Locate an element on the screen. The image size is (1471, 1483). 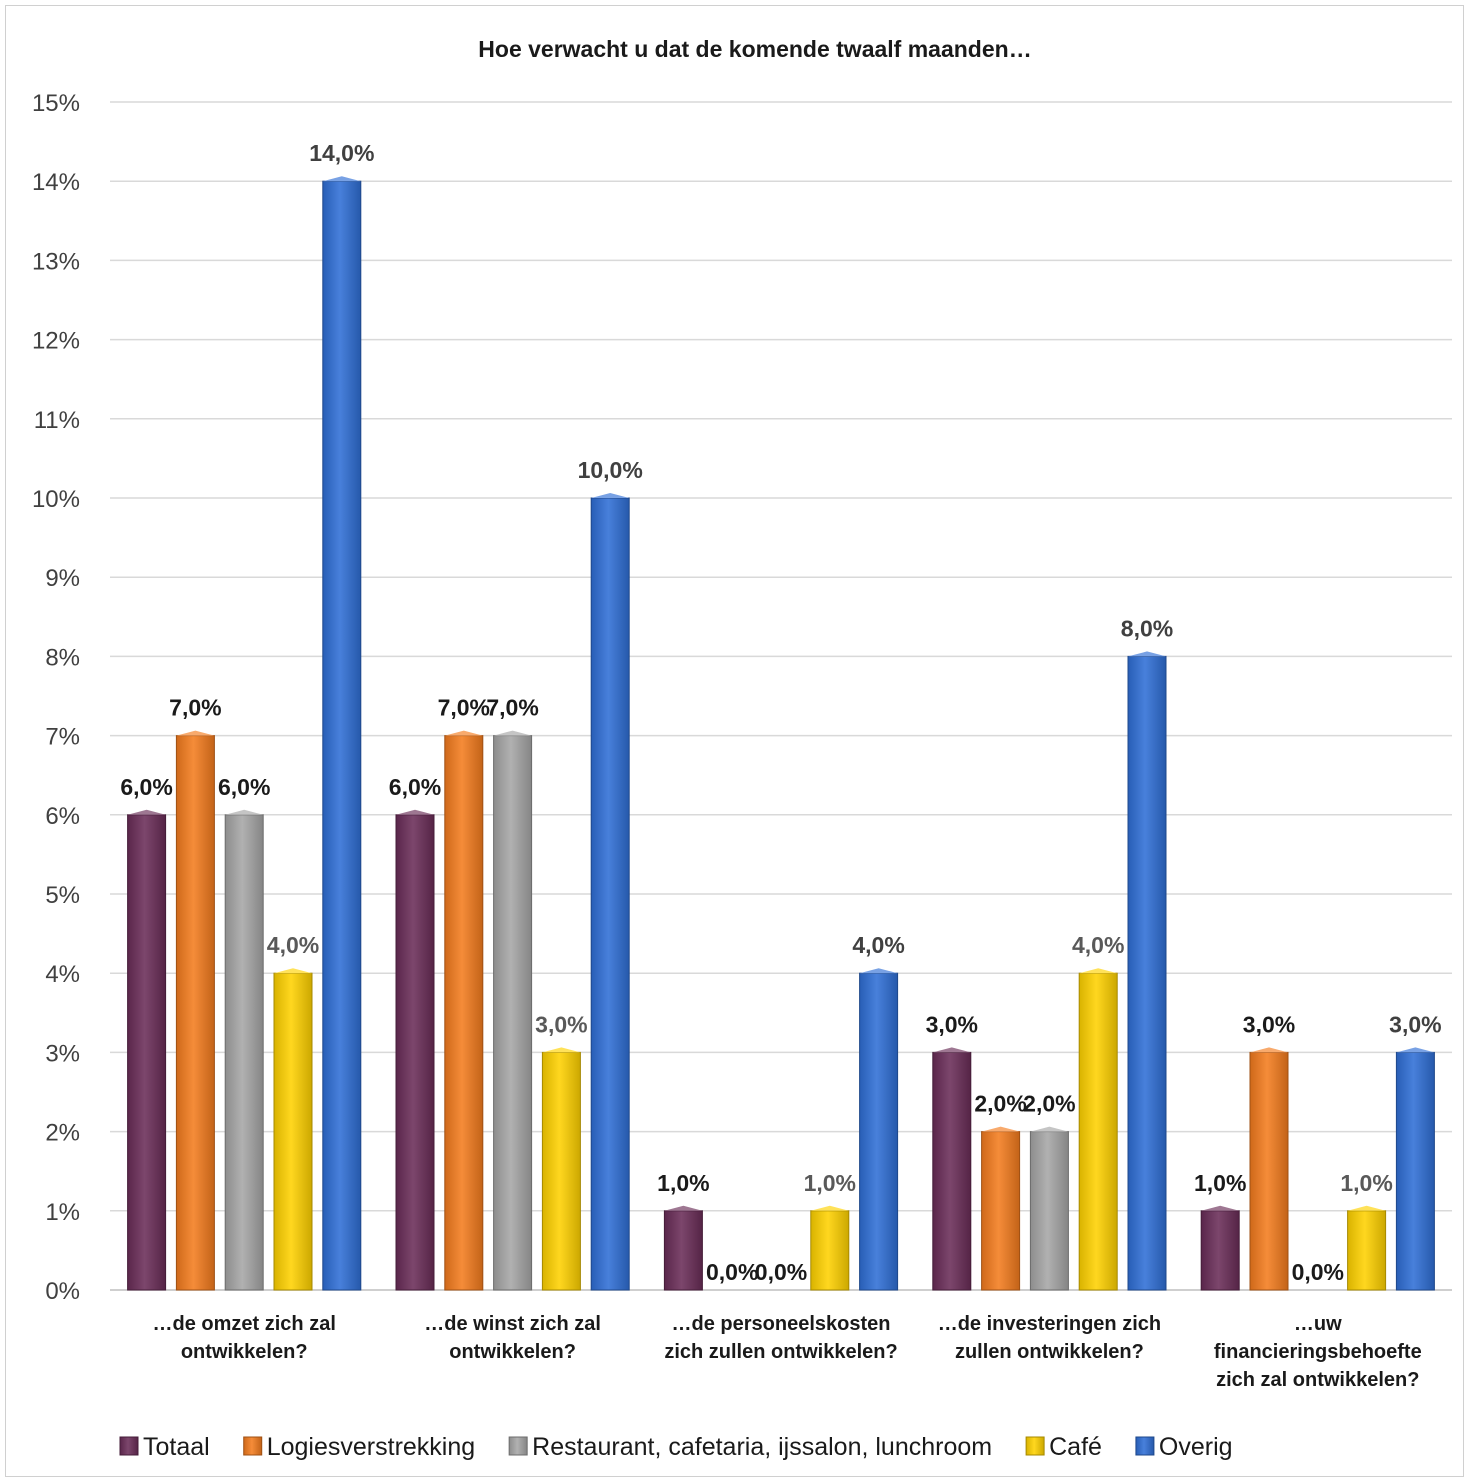
category-label: ontwikkelen? is located at coordinates (512, 1352).